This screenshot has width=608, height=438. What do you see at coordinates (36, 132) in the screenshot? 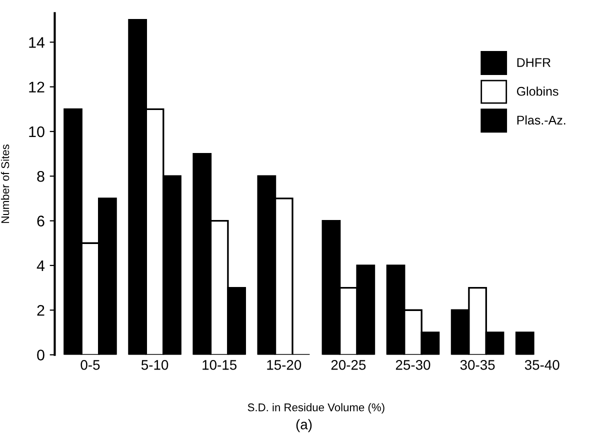
I see `y-tick-label: 10` at bounding box center [36, 132].